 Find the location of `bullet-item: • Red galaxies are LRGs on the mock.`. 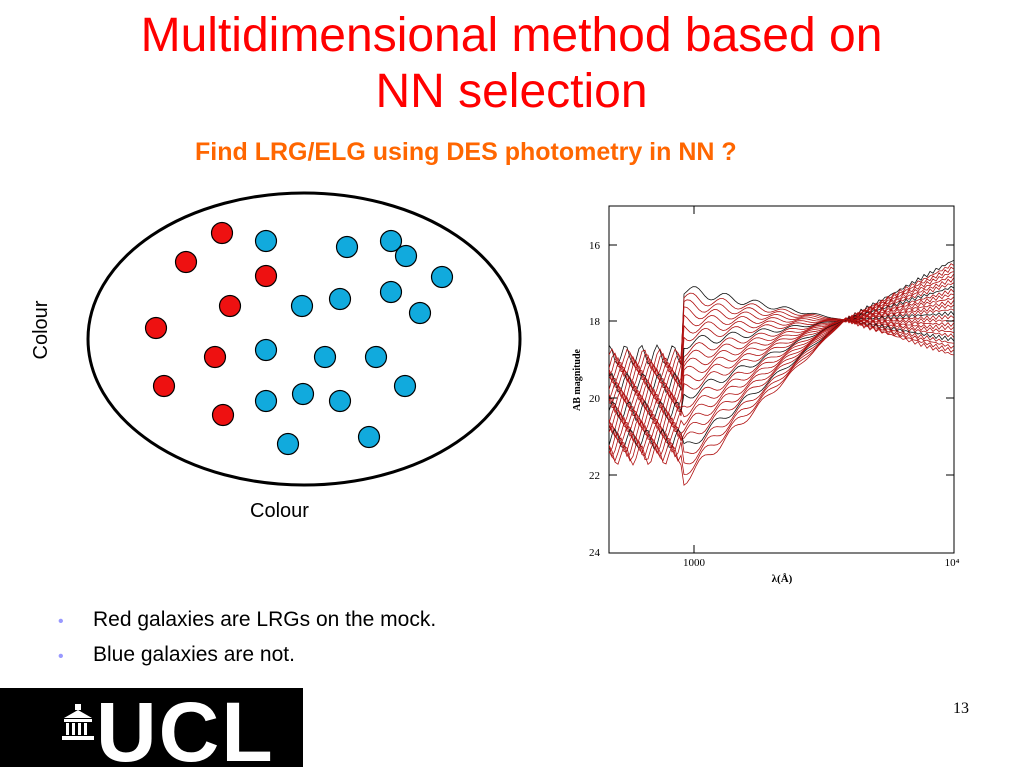

bullet-item: • Red galaxies are LRGs on the mock. is located at coordinates (247, 625).